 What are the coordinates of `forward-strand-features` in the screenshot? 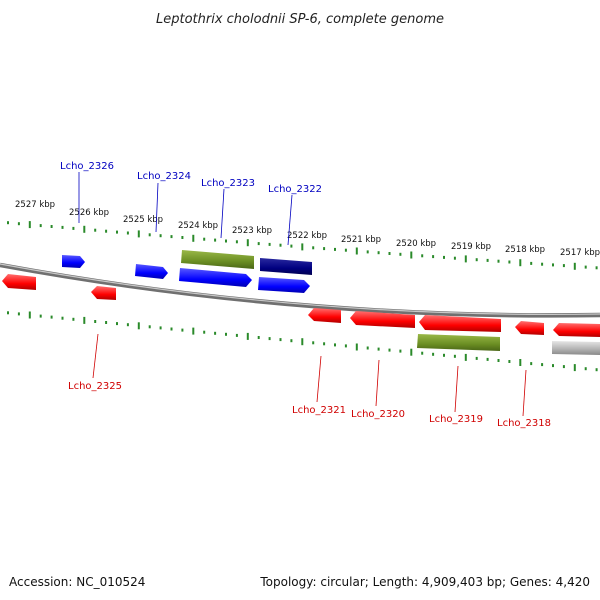 It's located at (187, 271).